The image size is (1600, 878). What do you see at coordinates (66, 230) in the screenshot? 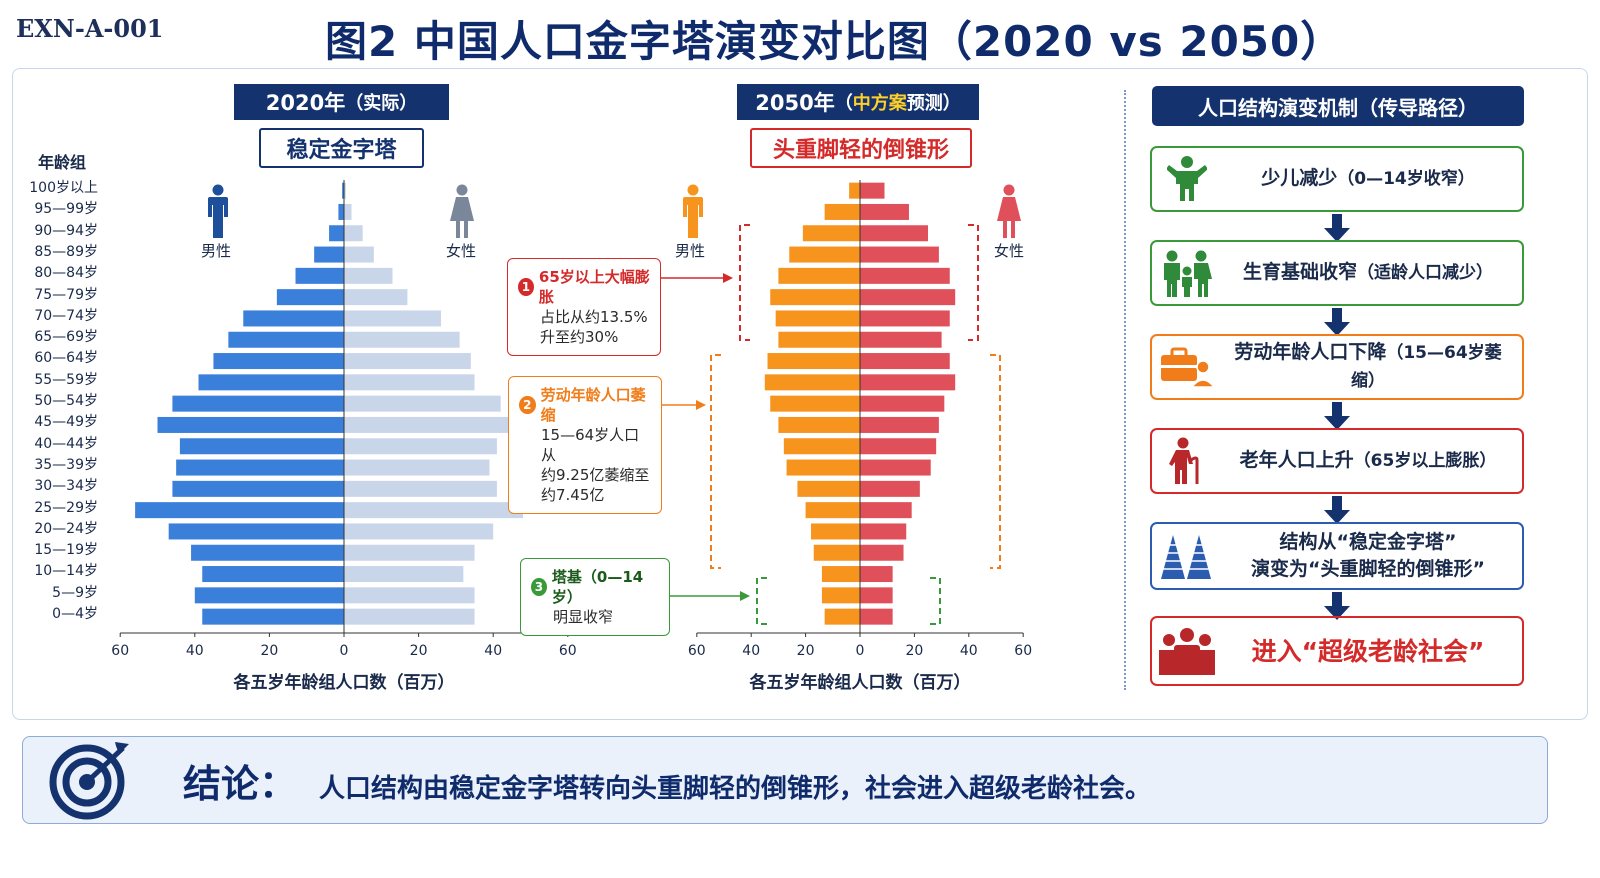
I see `age-label: 90—94岁` at bounding box center [66, 230].